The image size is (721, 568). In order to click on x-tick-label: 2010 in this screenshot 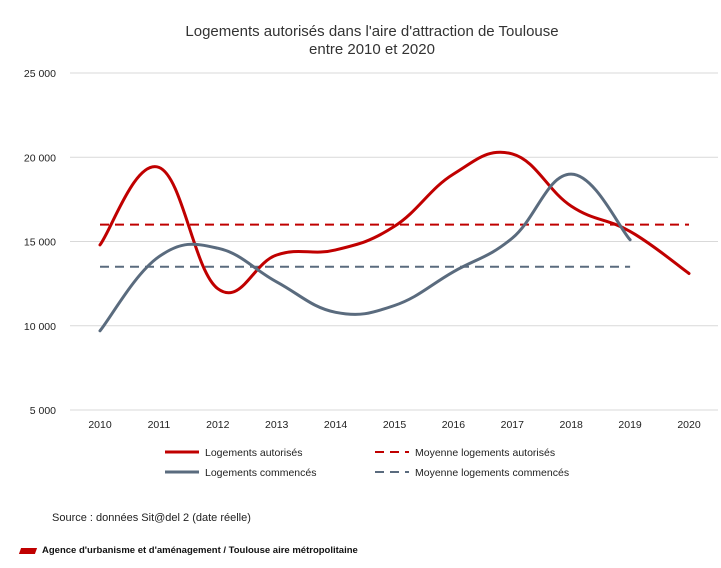, I will do `click(100, 425)`.